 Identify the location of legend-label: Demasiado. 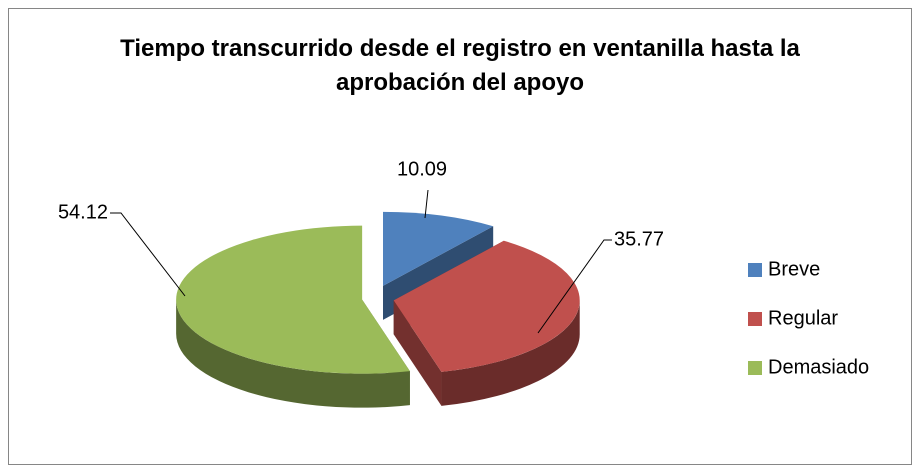
(818, 367).